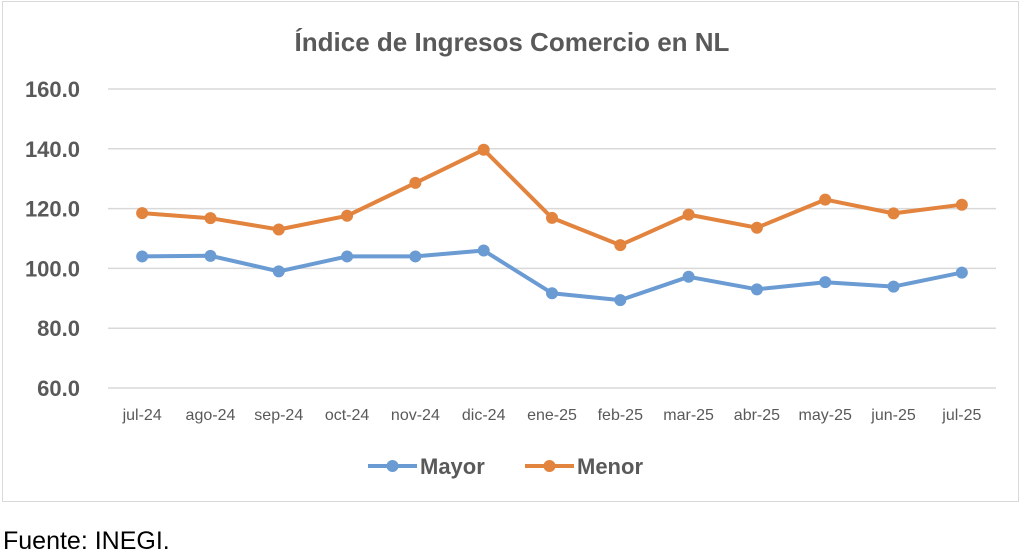 The height and width of the screenshot is (557, 1024). I want to click on x-tick-label: abr-25, so click(757, 415).